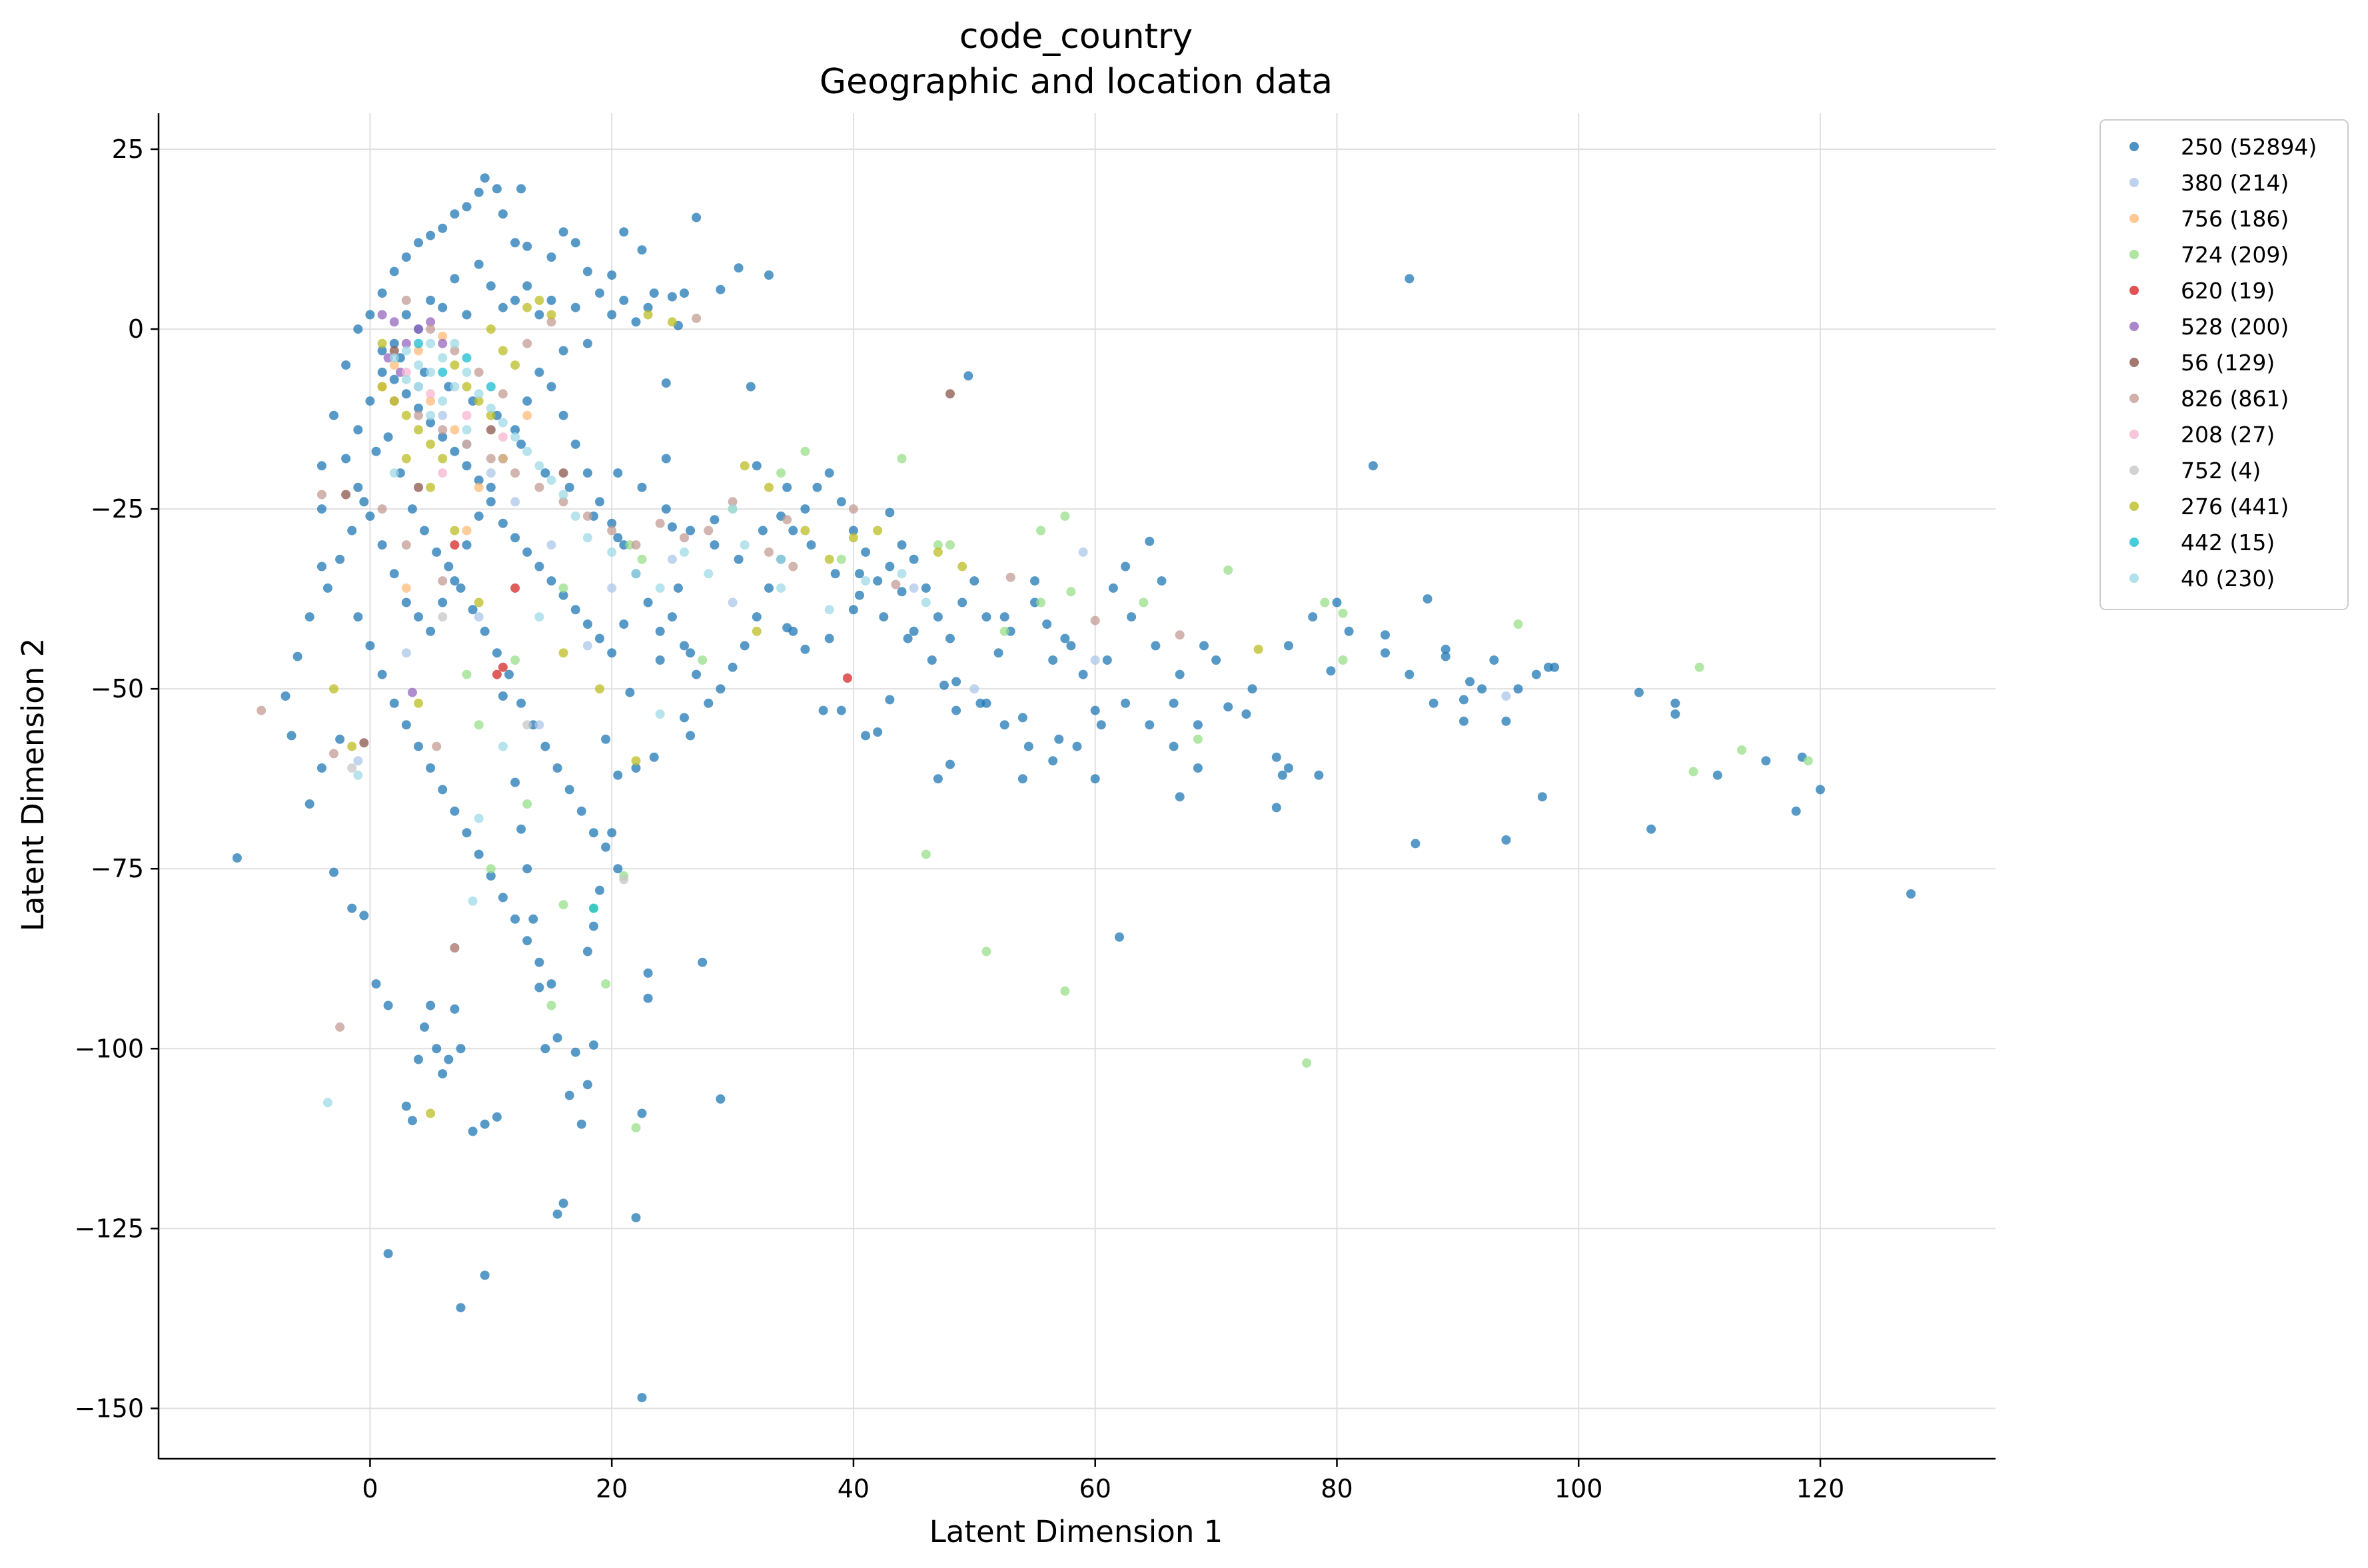  I want to click on legend-entry-label: 380 (214), so click(2235, 183).